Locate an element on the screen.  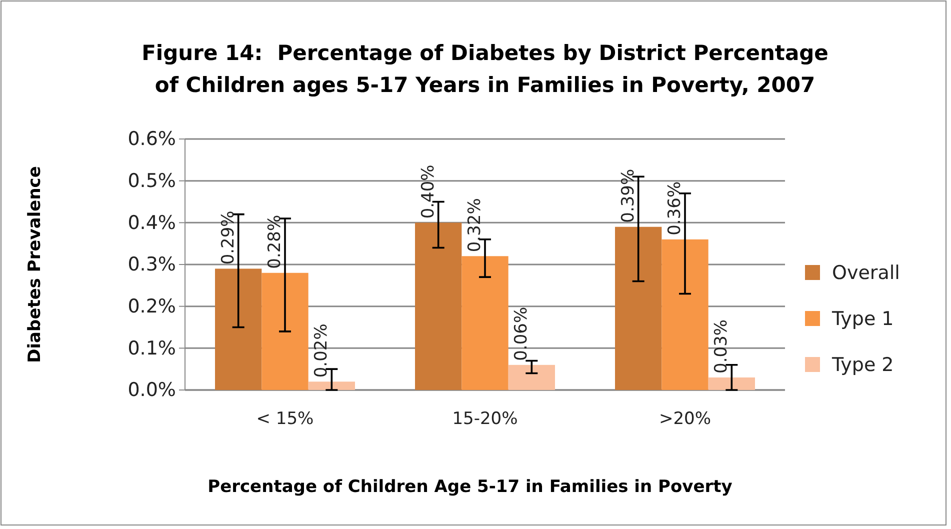
data-label: 0.36% is located at coordinates (675, 208).